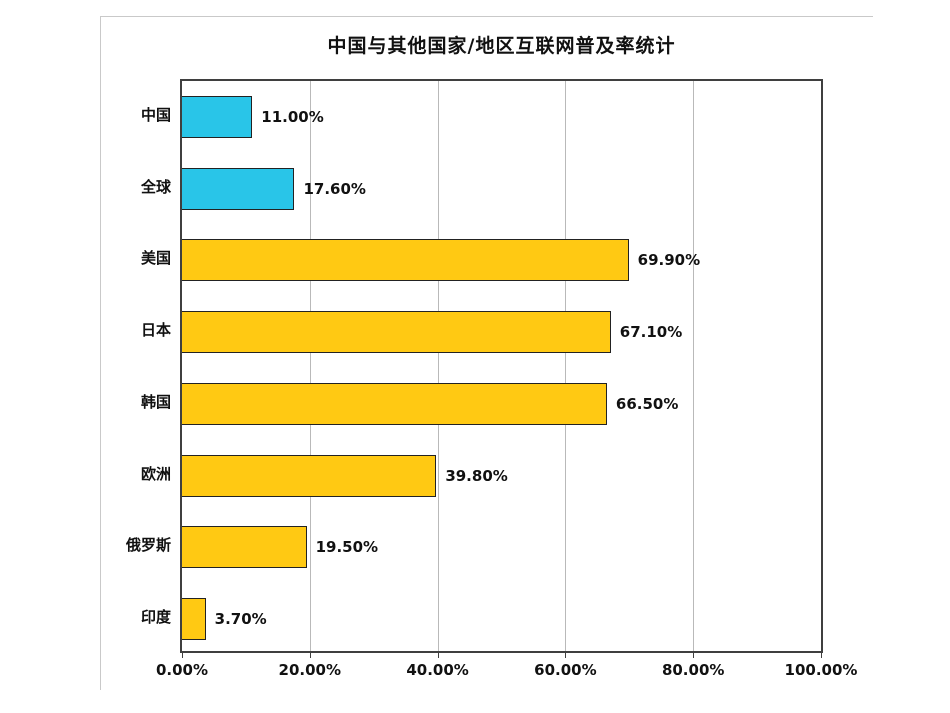 The width and height of the screenshot is (950, 713). Describe the element at coordinates (476, 475) in the screenshot. I see `bar-value-label: 39.80%` at that location.